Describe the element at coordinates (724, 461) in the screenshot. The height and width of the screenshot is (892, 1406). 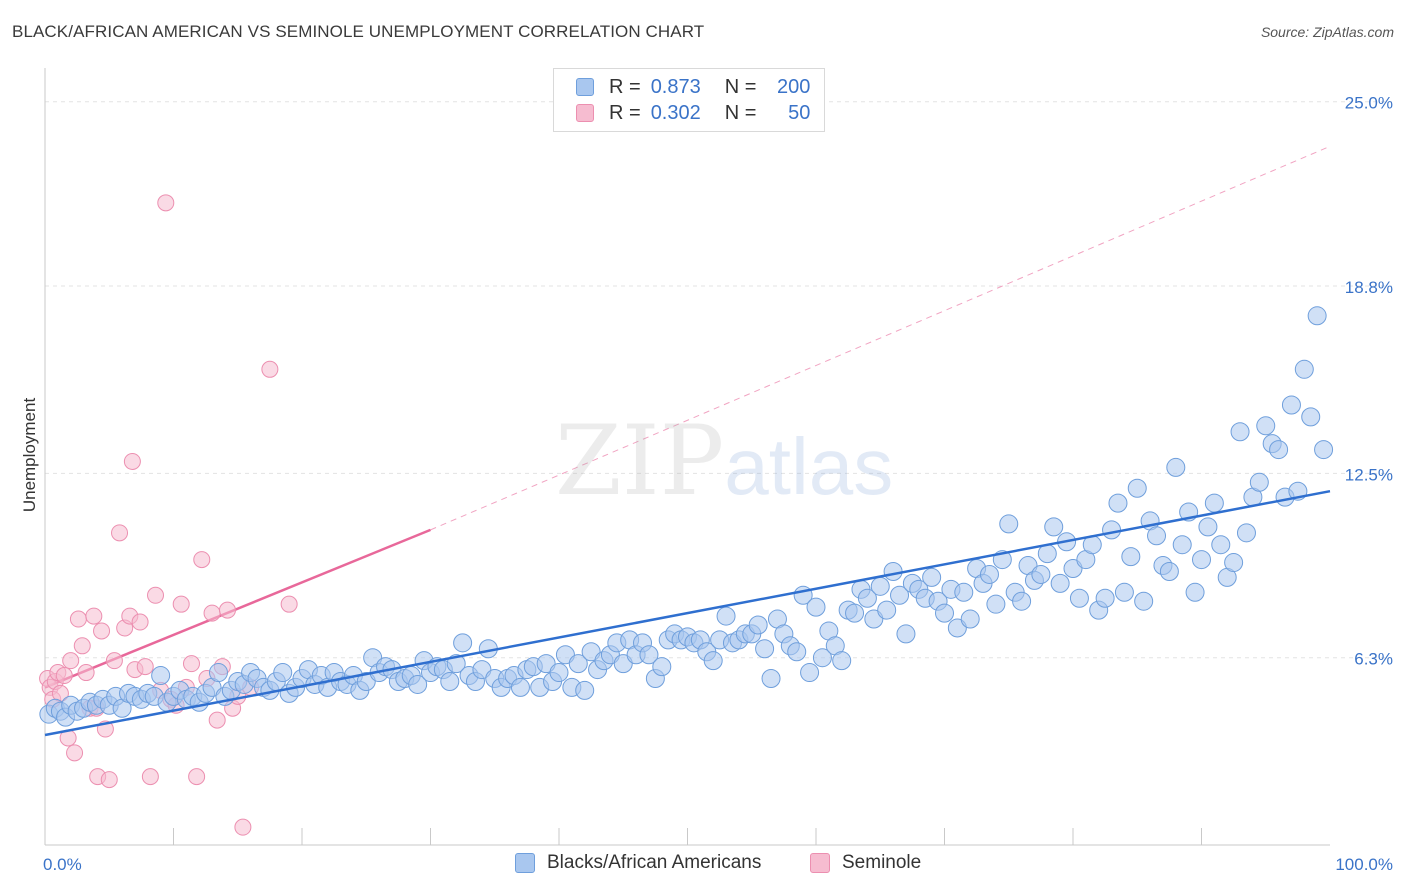
I see `zipatlas-watermark: ZIPatlas` at that location.